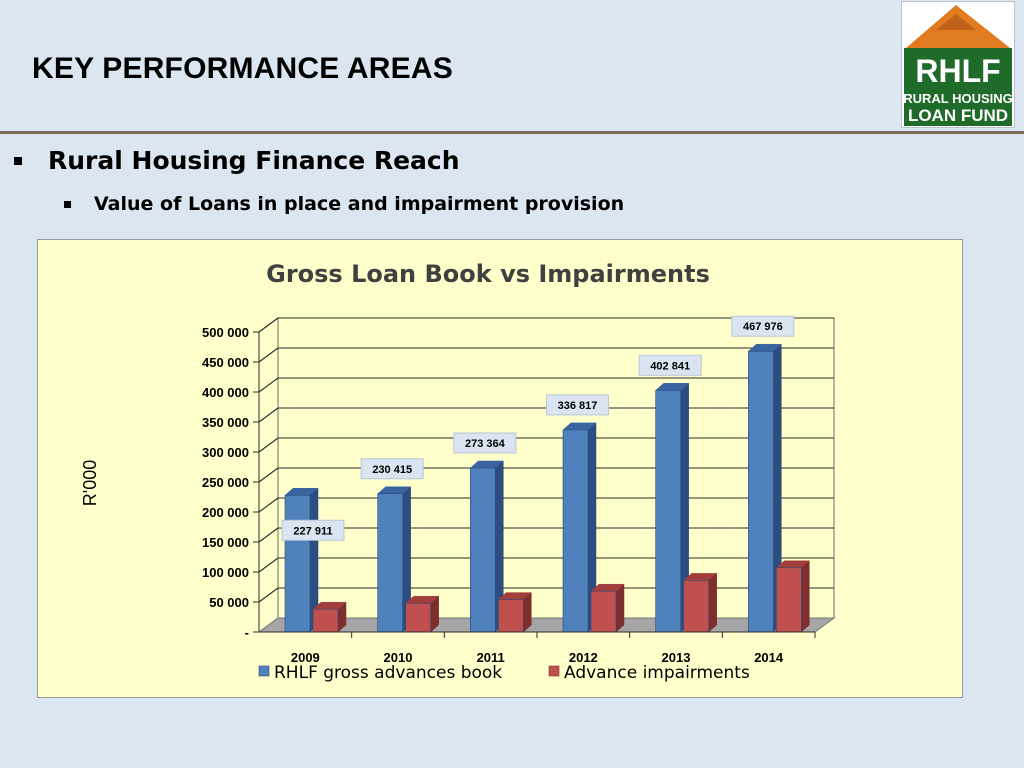 This screenshot has width=1024, height=768. Describe the element at coordinates (229, 602) in the screenshot. I see `y-tick-label: 50 000` at that location.